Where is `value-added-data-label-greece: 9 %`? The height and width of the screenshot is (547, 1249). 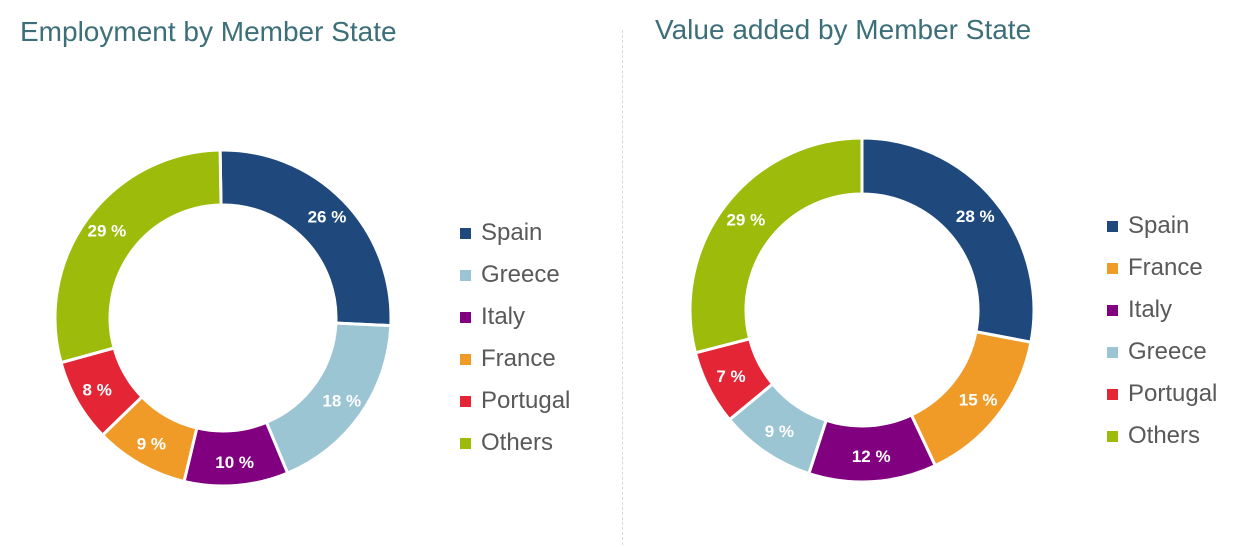 value-added-data-label-greece: 9 % is located at coordinates (779, 431).